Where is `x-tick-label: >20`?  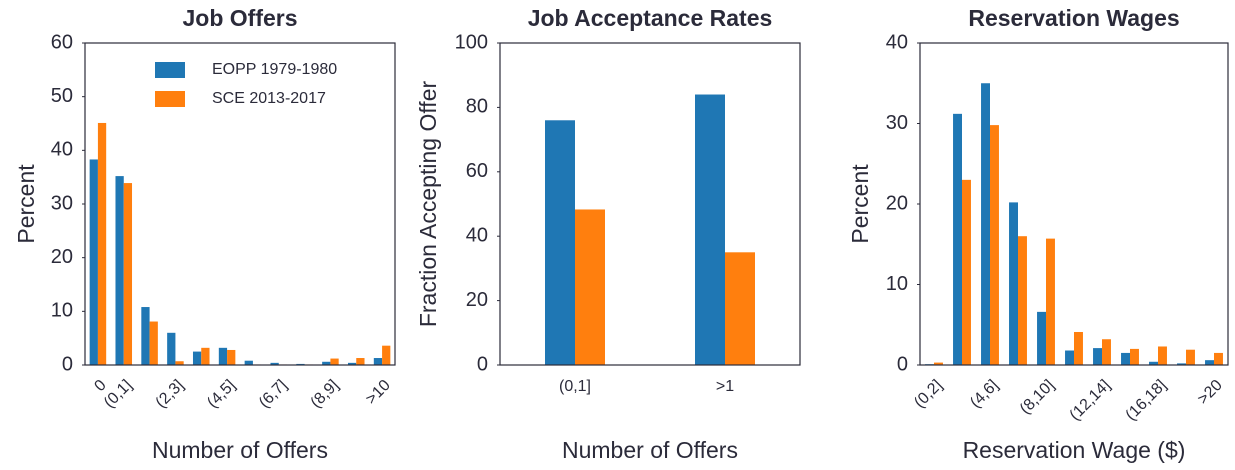 x-tick-label: >20 is located at coordinates (1210, 392).